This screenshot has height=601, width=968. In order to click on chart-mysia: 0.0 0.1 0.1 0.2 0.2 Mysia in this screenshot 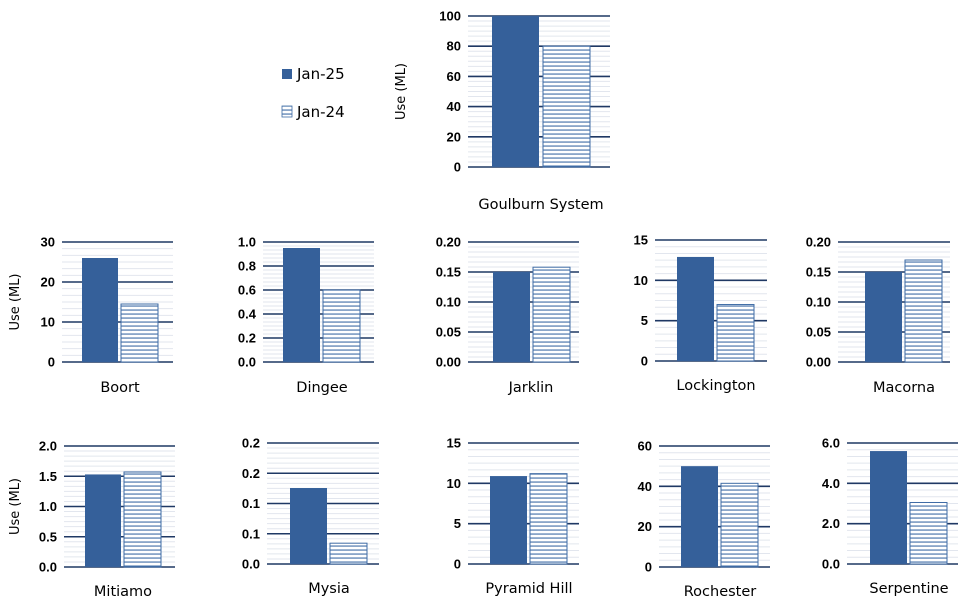, I will do `click(310, 516)`.